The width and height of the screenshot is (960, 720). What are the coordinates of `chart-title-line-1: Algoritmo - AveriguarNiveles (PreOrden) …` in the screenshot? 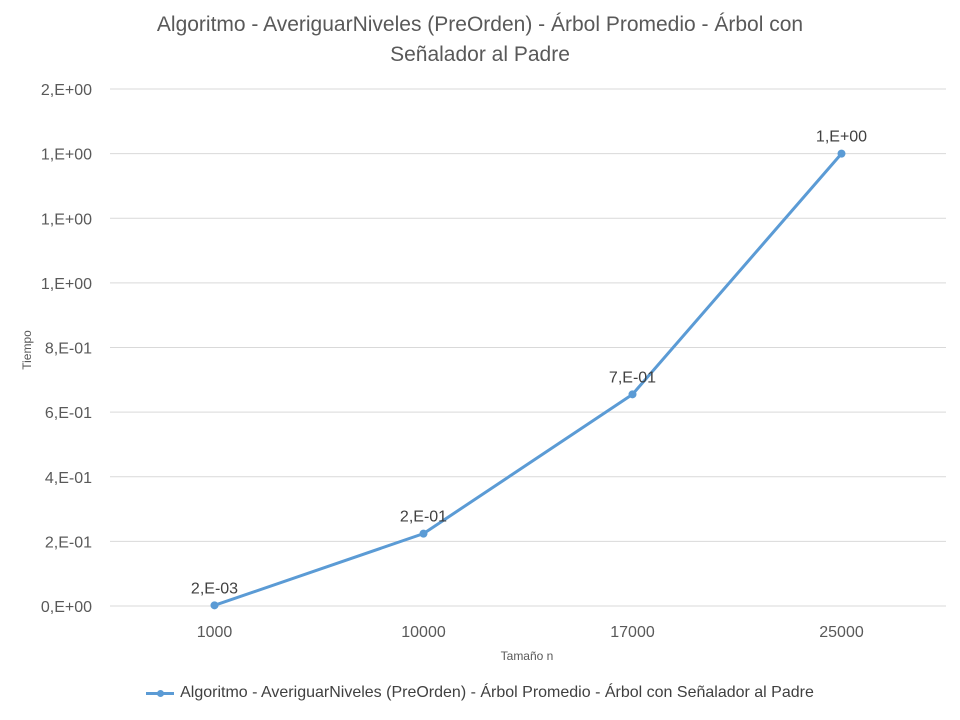 It's located at (480, 24).